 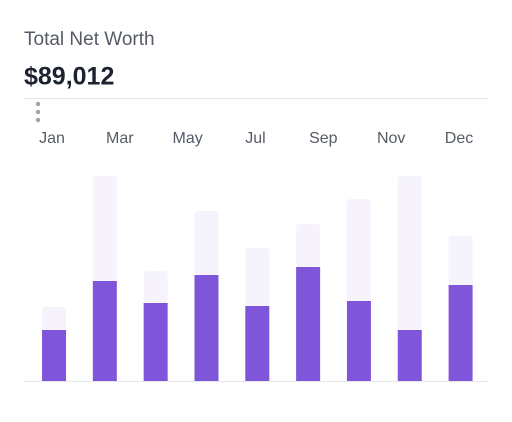 I want to click on x-label: Sep, so click(x=323, y=138).